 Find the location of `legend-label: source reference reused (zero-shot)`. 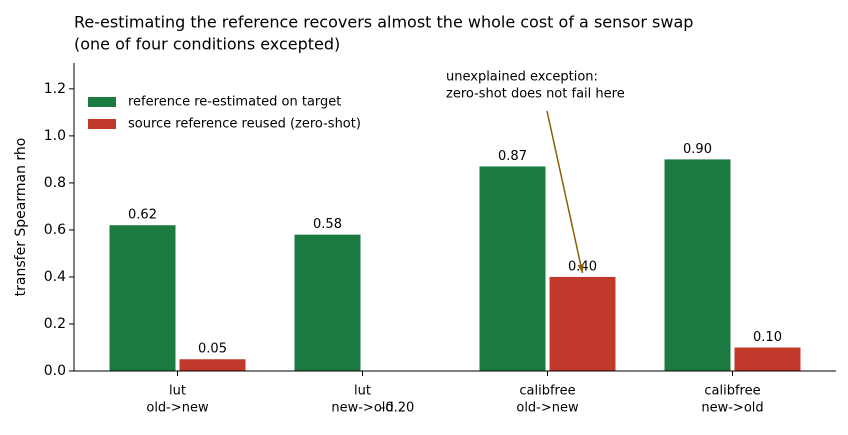

legend-label: source reference reused (zero-shot) is located at coordinates (244, 124).